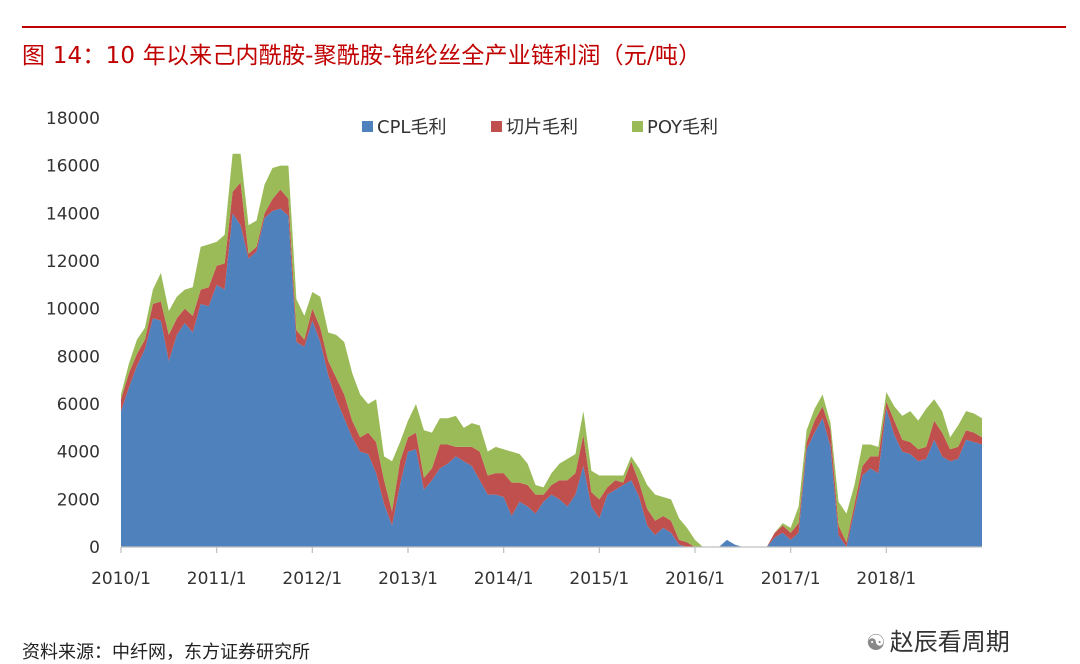  I want to click on legend-label: CPL毛利, so click(411, 127).